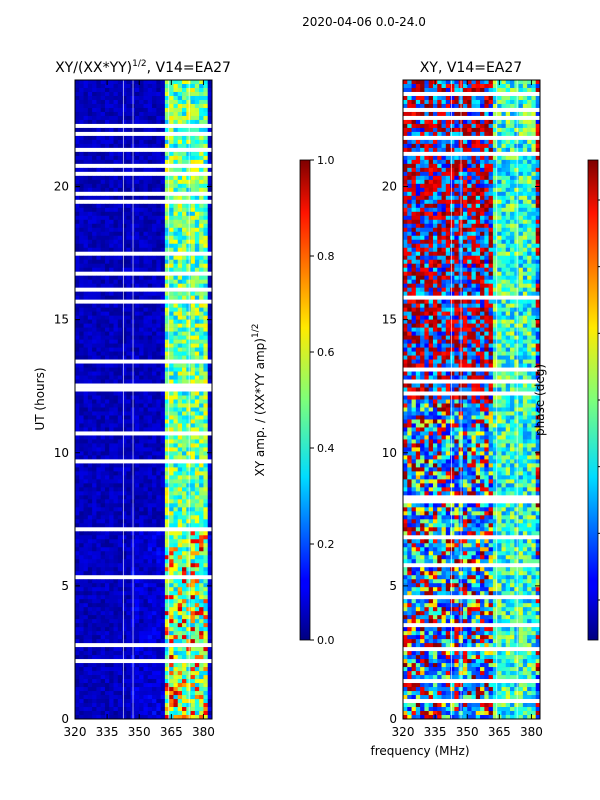 The width and height of the screenshot is (600, 800). I want to click on amplitude-colorbar-ticks: 0.00.20.40.60.81.0, so click(322, 400).